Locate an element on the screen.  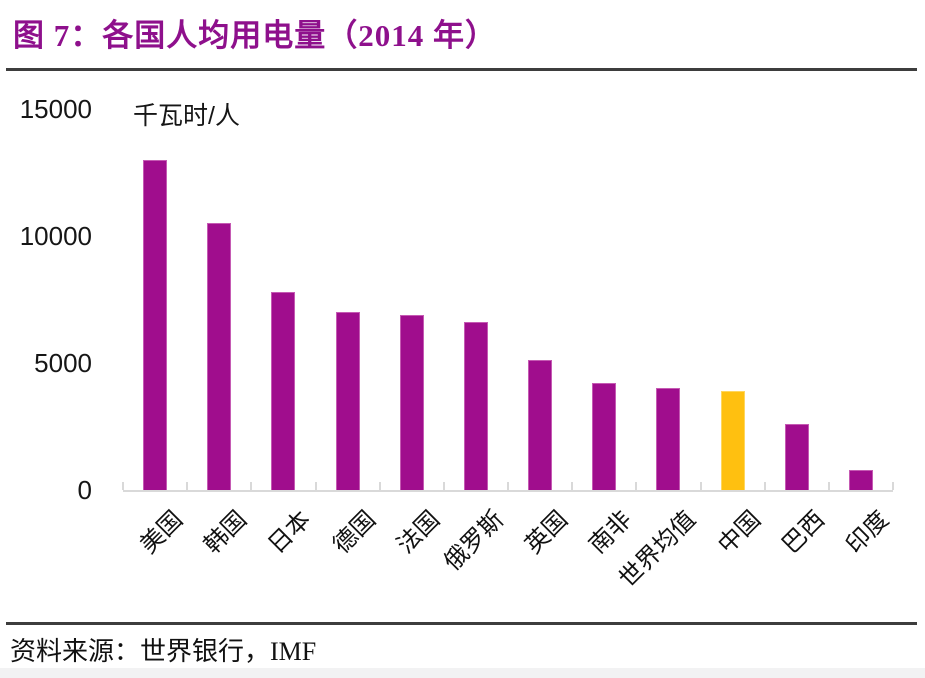
bar-俄罗斯 is located at coordinates (475, 406).